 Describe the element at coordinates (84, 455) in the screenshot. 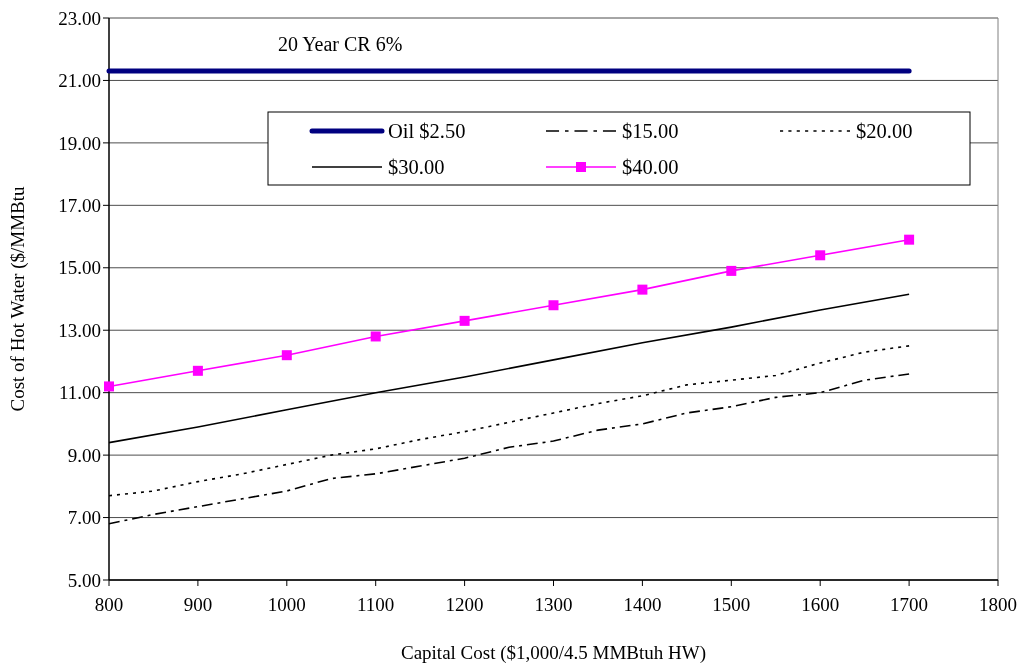

I see `y-tick-label: 9.00` at that location.